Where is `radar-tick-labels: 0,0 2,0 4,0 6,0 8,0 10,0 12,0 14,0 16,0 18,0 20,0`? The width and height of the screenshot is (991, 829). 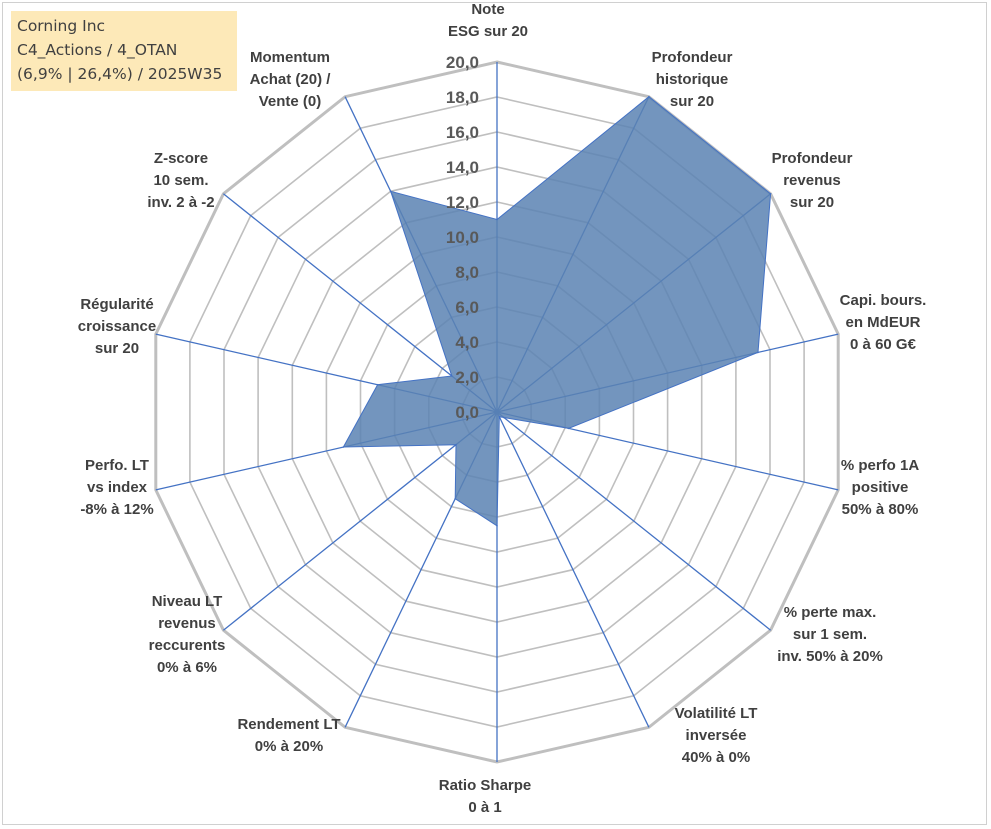
radar-tick-labels: 0,0 2,0 4,0 6,0 8,0 10,0 12,0 14,0 16,0 18,0 20,0 is located at coordinates (462, 237).